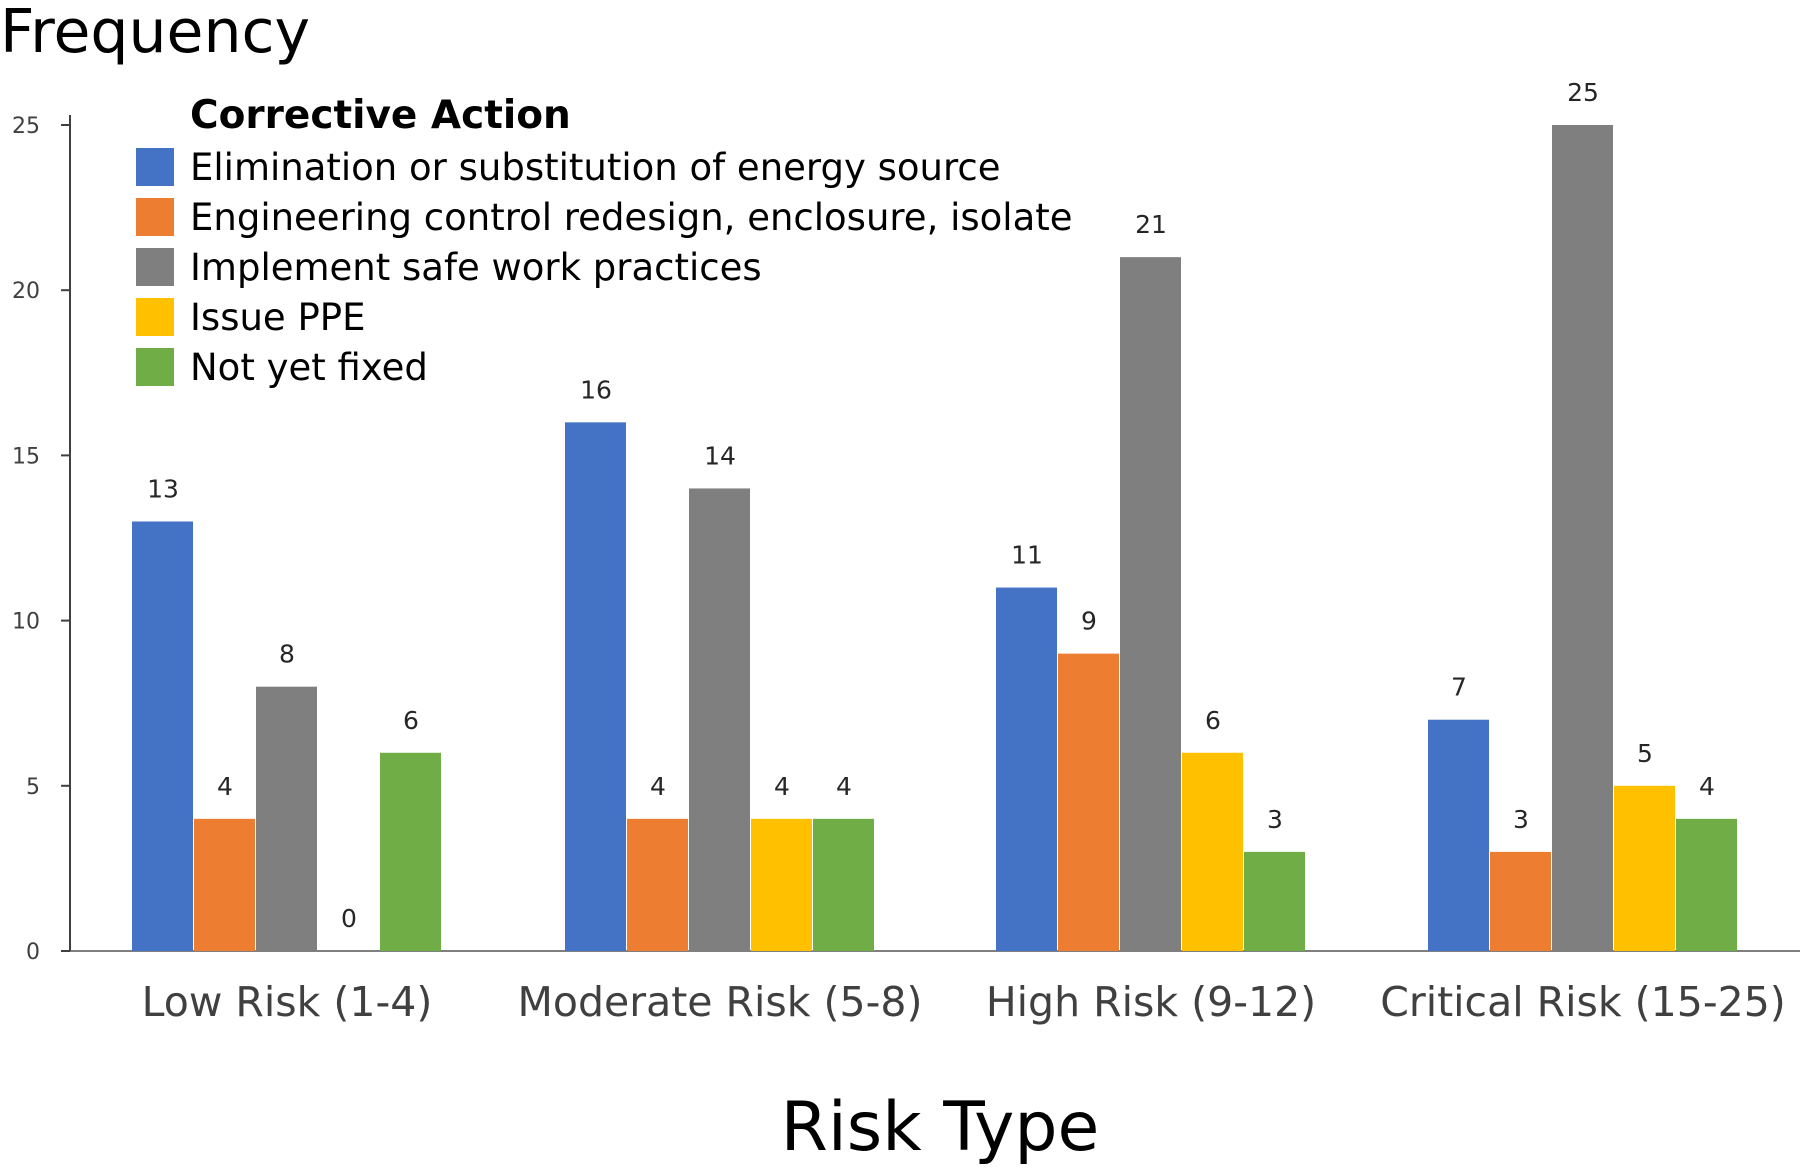  Describe the element at coordinates (1151, 224) in the screenshot. I see `data-label: 21` at that location.